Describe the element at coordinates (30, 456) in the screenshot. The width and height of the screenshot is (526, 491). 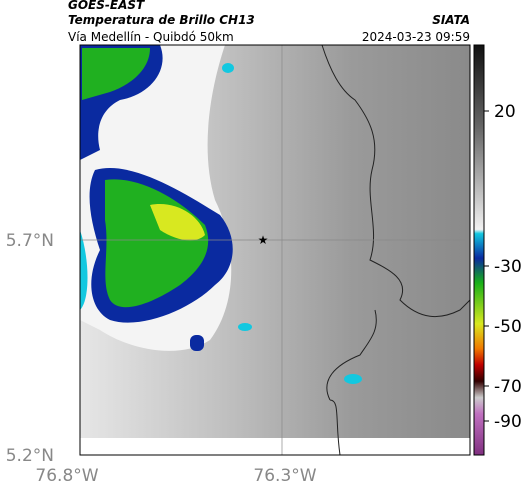
I see `lat-label: 5.2°N` at that location.